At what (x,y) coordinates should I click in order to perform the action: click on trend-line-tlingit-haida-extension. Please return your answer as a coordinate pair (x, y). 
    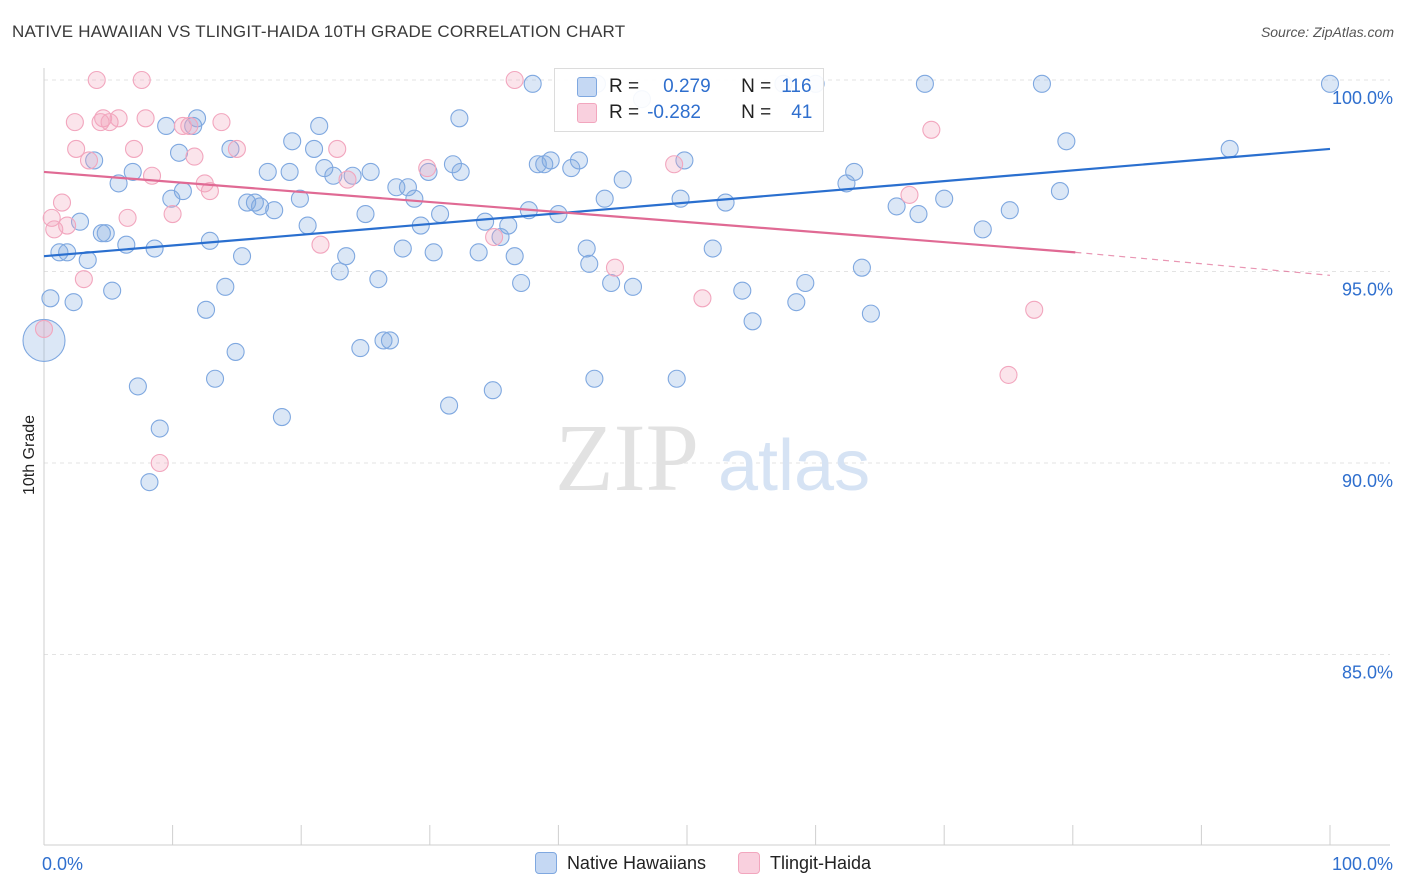
    Looking at the image, I should click on (1203, 263).